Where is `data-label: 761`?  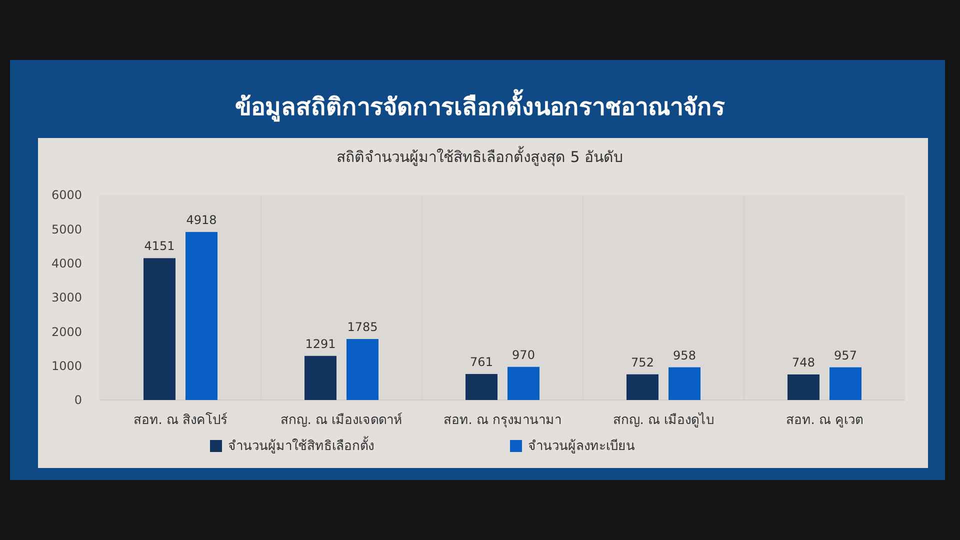
data-label: 761 is located at coordinates (481, 362).